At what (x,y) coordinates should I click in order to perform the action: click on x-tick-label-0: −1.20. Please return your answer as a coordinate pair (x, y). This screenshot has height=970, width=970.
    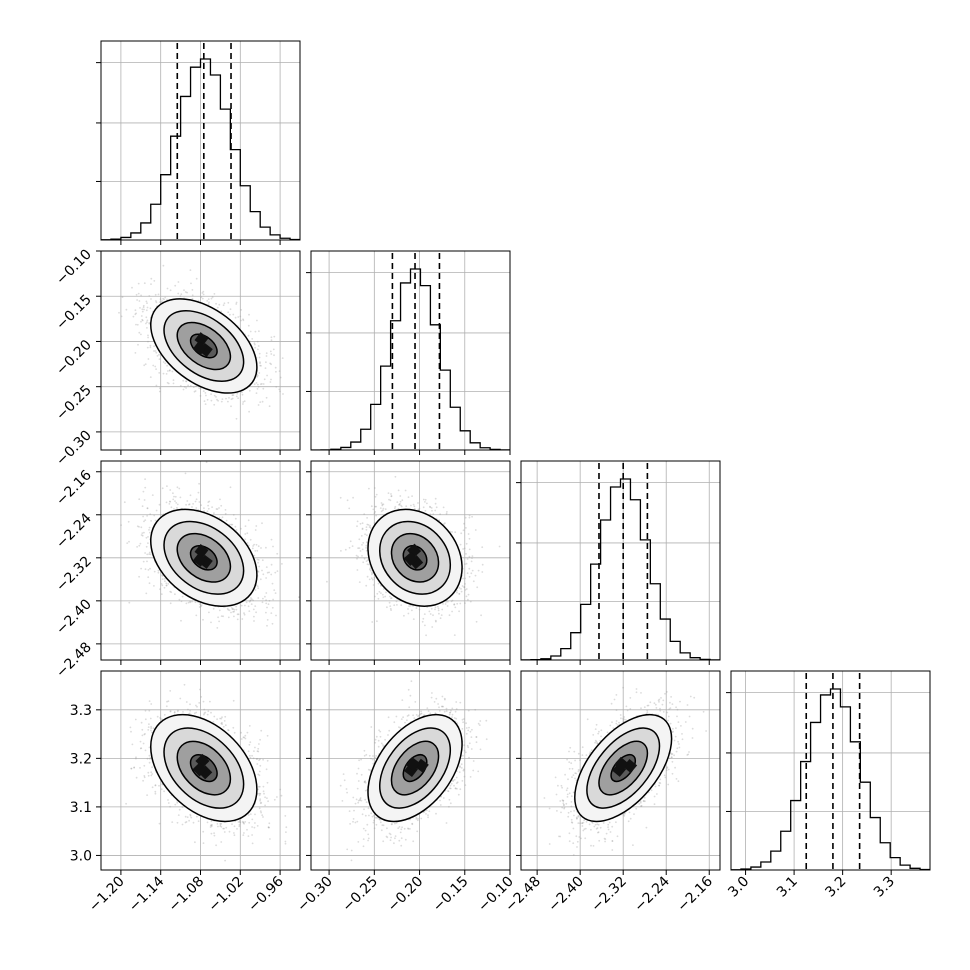
    Looking at the image, I should click on (107, 895).